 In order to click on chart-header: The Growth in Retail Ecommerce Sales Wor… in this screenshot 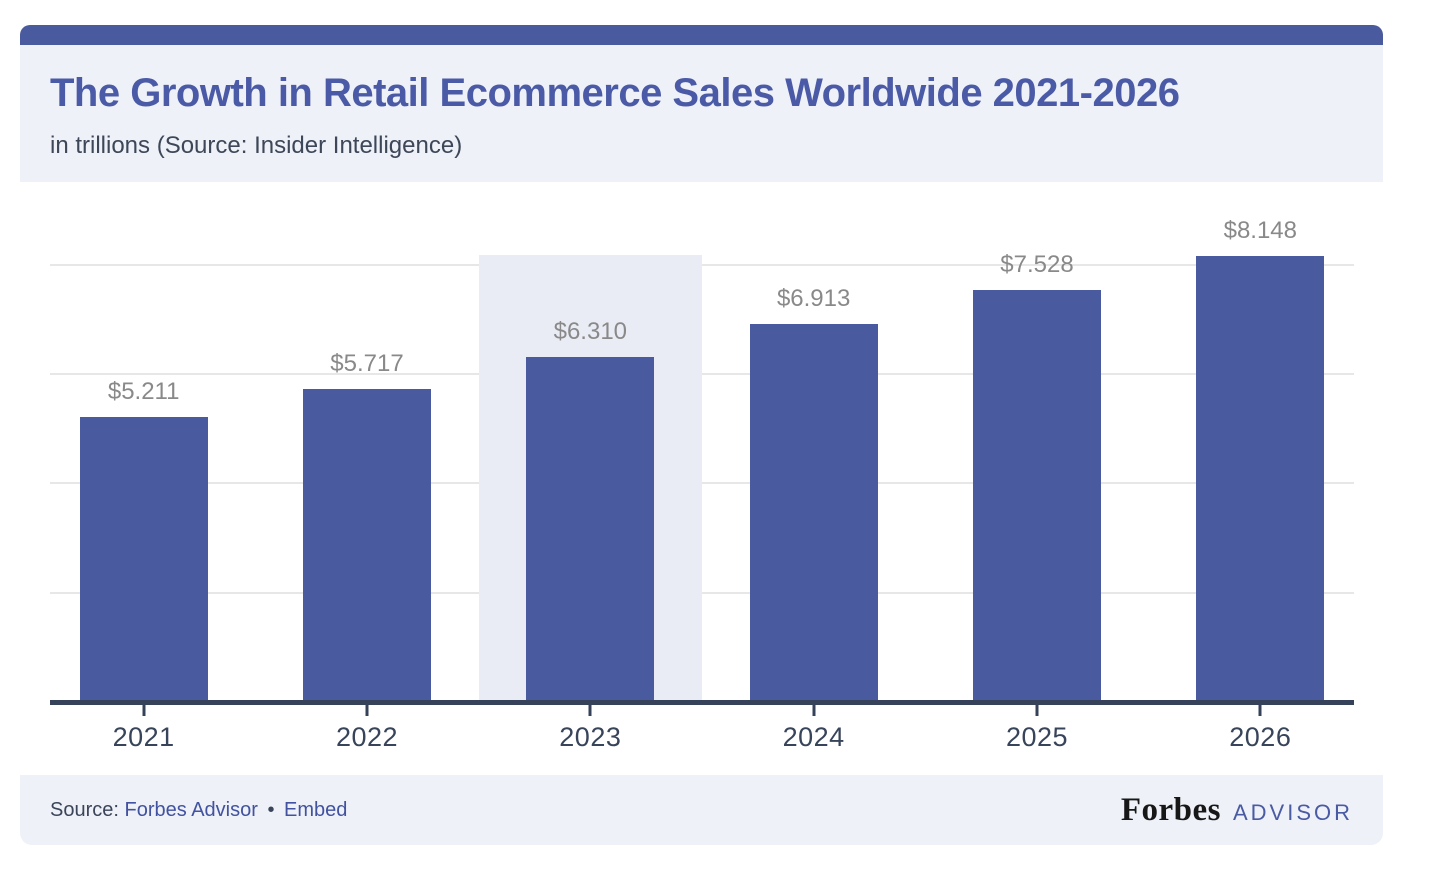, I will do `click(701, 113)`.